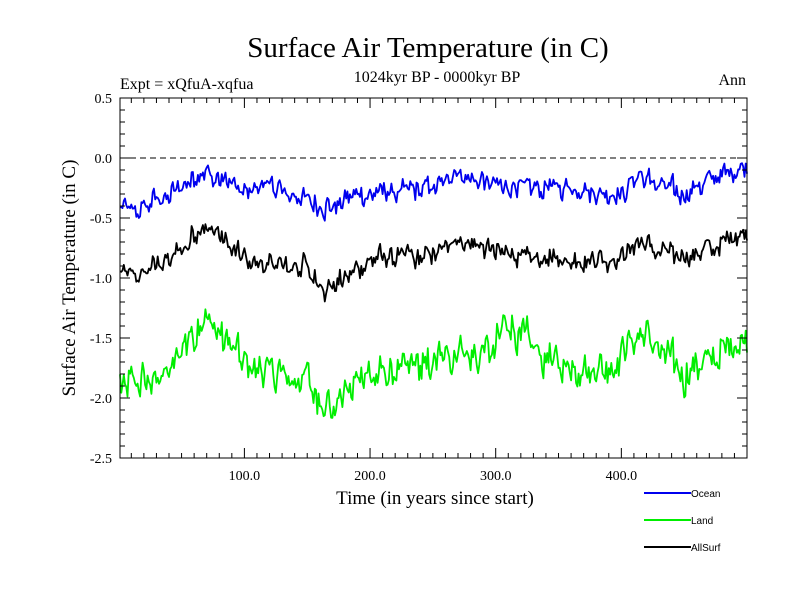 The height and width of the screenshot is (605, 800). I want to click on y-tick-label: 0.0, so click(104, 159).